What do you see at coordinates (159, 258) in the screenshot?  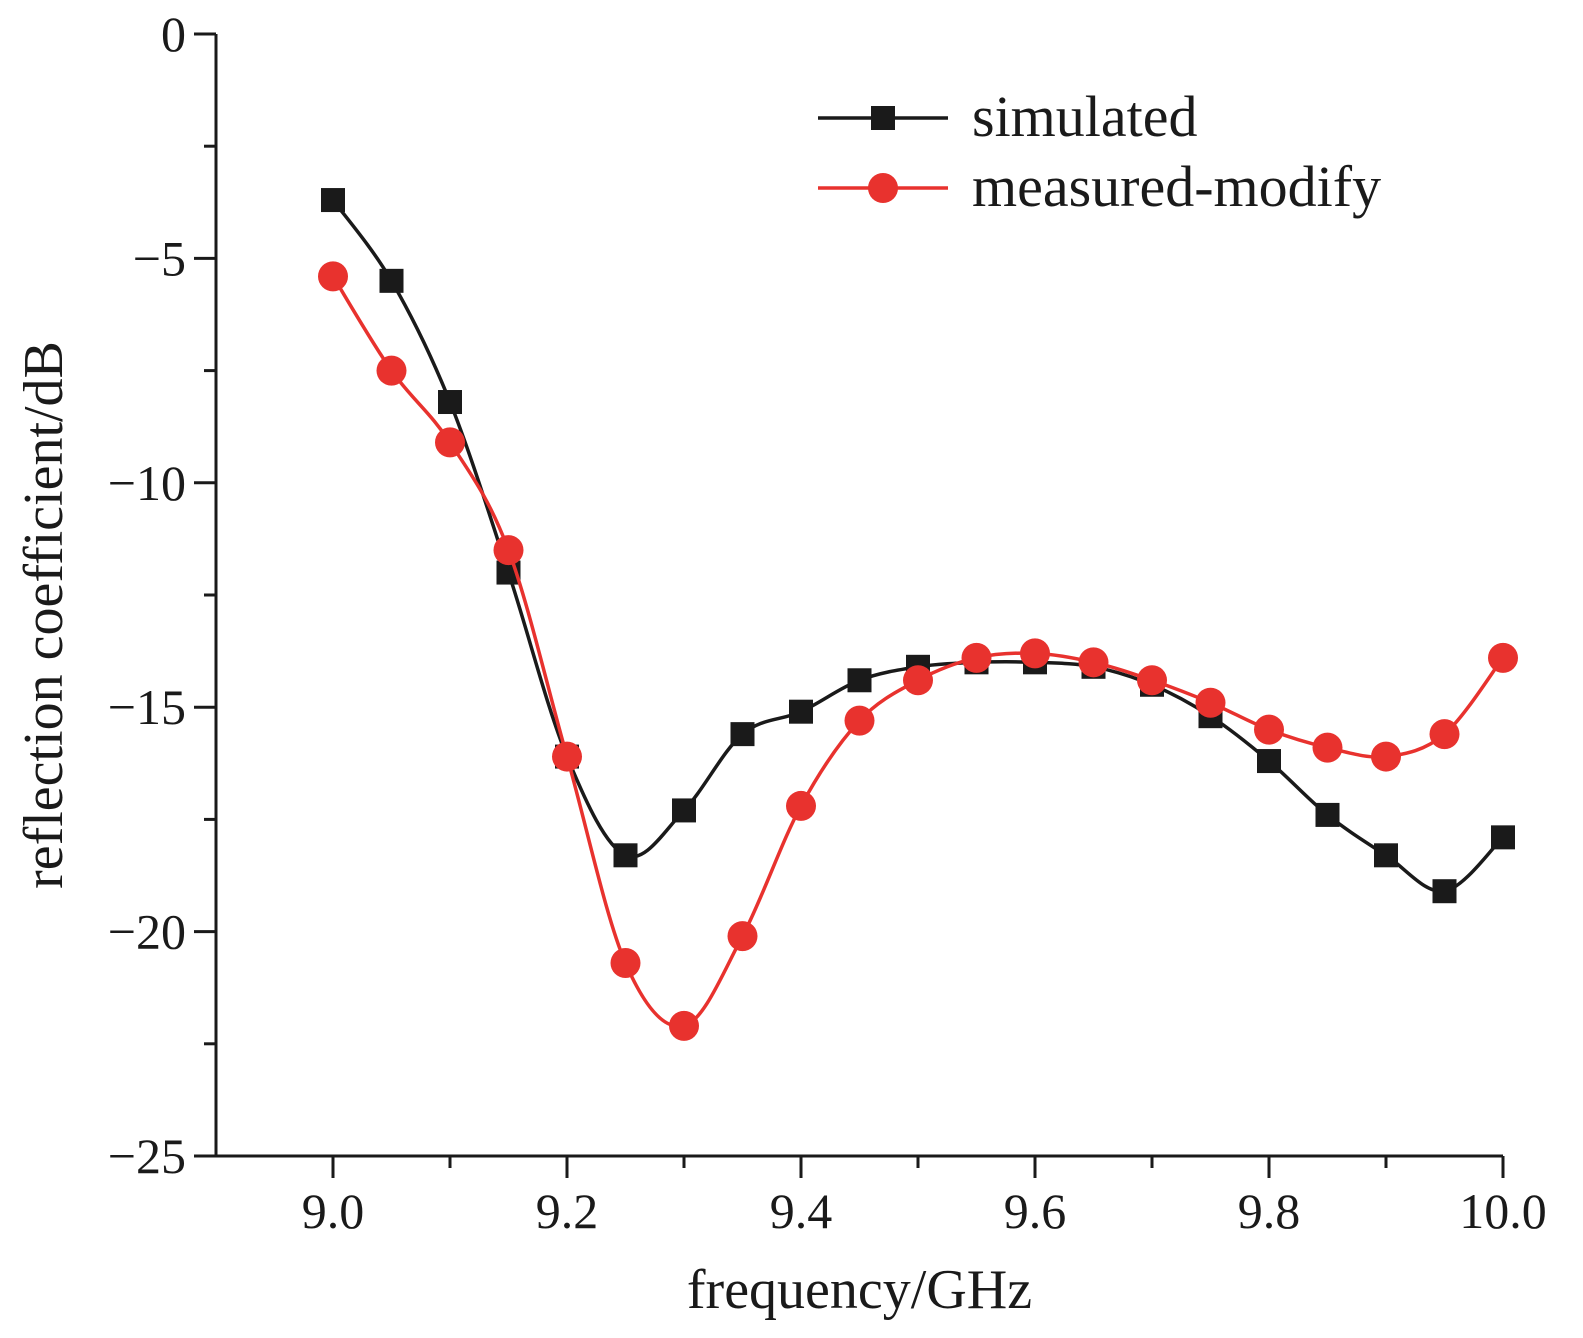 I see `y-tick-label: −5` at bounding box center [159, 258].